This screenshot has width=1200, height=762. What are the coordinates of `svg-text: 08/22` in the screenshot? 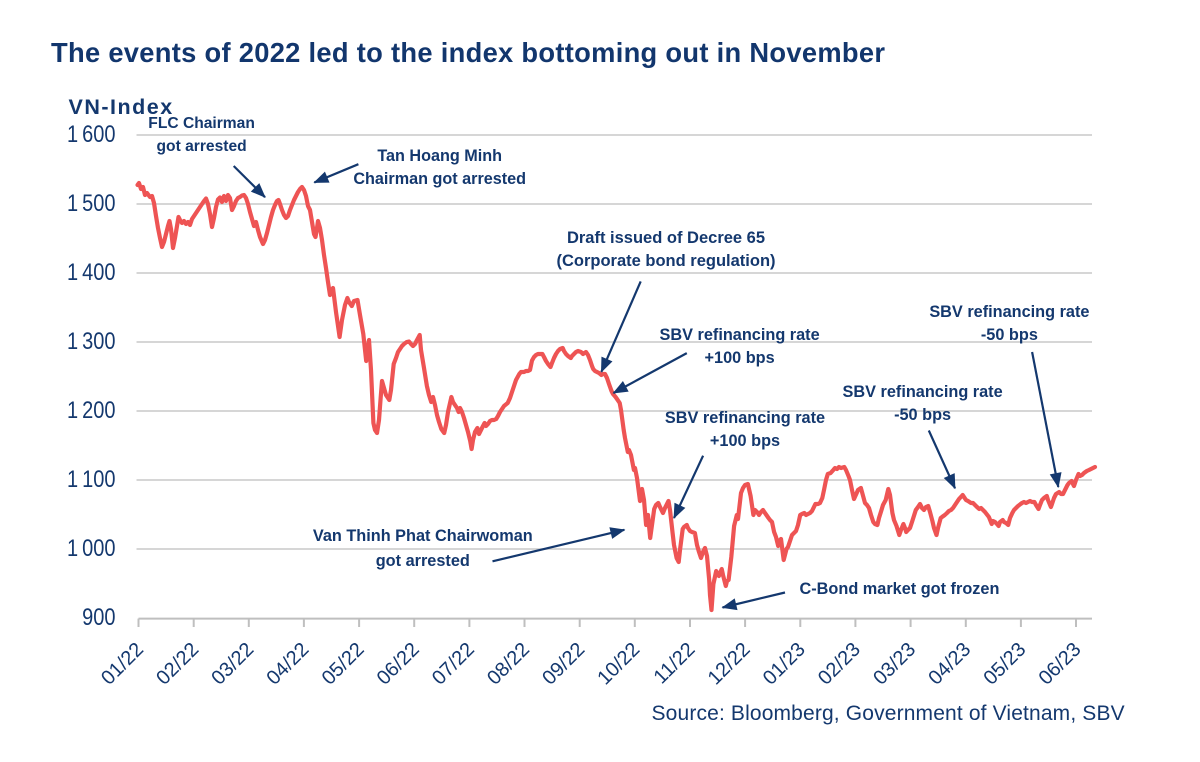 It's located at (508, 663).